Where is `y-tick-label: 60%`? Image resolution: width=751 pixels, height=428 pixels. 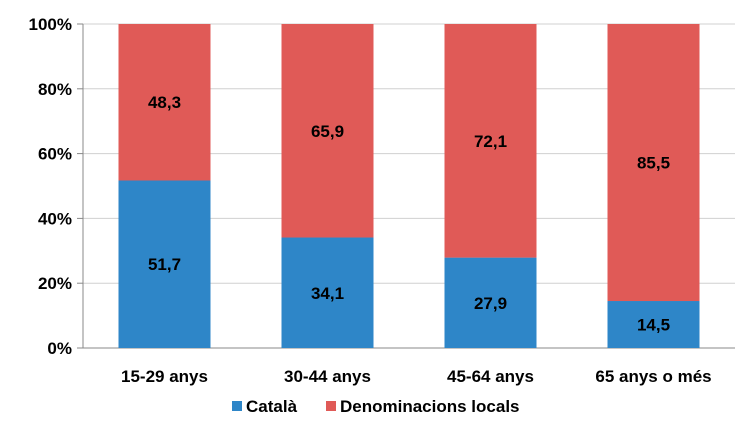
y-tick-label: 60% is located at coordinates (55, 154).